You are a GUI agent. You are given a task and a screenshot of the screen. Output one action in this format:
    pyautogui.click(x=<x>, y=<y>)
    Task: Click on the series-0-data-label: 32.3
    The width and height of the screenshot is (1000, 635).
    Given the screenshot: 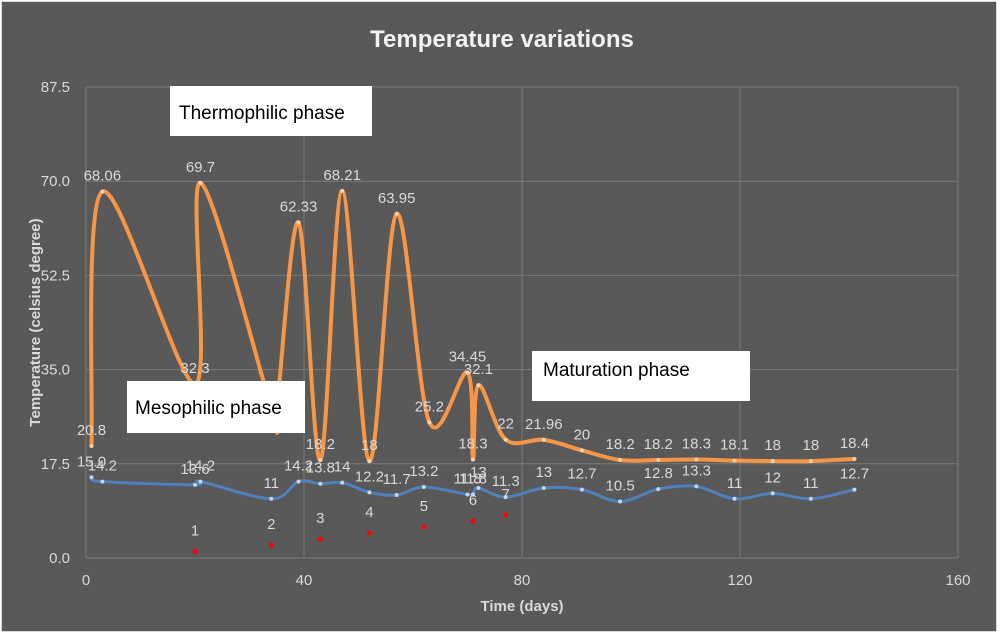 What is the action you would take?
    pyautogui.click(x=194, y=368)
    